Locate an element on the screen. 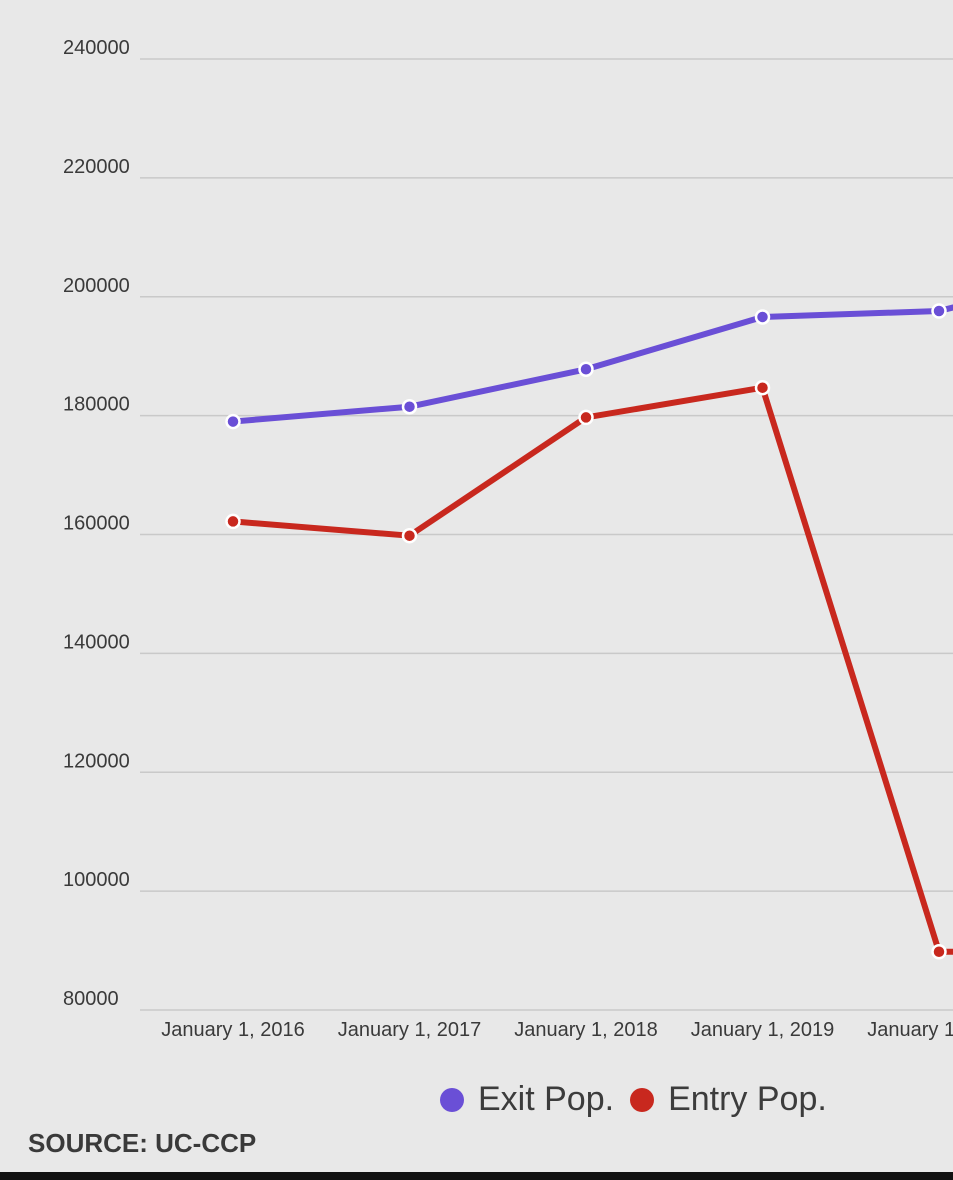 This screenshot has height=1180, width=953. x-tick-label: January 1, 2017 is located at coordinates (409, 1030).